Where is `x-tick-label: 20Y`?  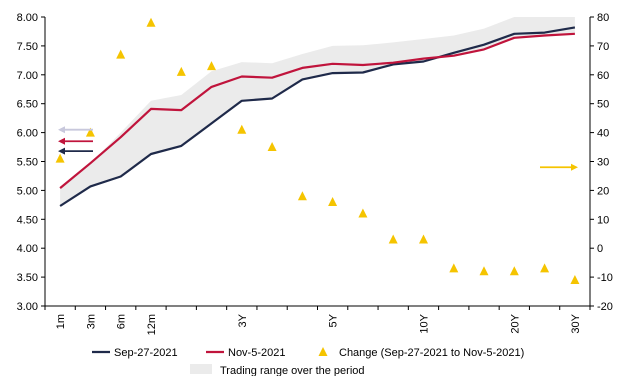
x-tick-label: 20Y is located at coordinates (515, 323).